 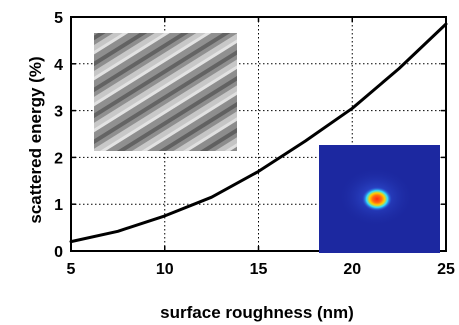 What do you see at coordinates (257, 312) in the screenshot?
I see `x-axis-title: surface roughness (nm)` at bounding box center [257, 312].